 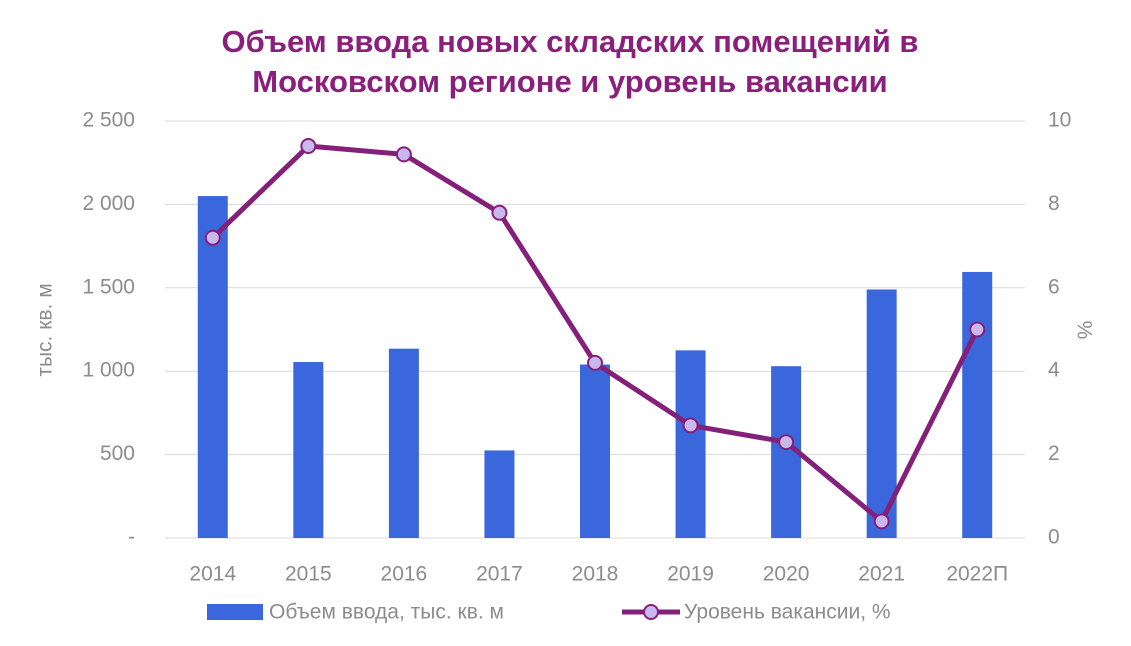 I want to click on x-tick-label: 2017, so click(x=499, y=574).